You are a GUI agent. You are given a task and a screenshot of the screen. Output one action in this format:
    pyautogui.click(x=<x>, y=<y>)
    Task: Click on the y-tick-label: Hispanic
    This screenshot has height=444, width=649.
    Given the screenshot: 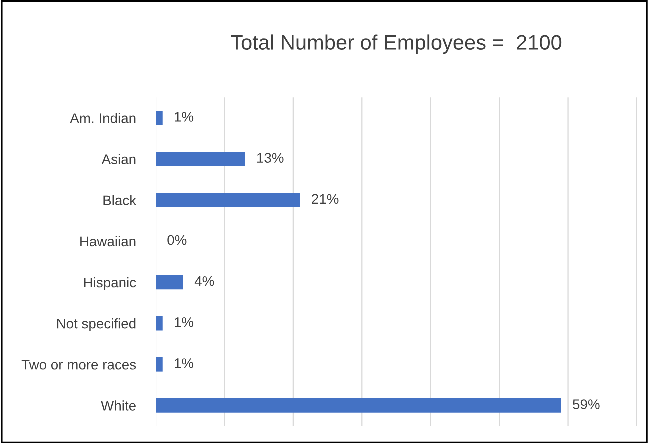 What is the action you would take?
    pyautogui.click(x=110, y=283)
    